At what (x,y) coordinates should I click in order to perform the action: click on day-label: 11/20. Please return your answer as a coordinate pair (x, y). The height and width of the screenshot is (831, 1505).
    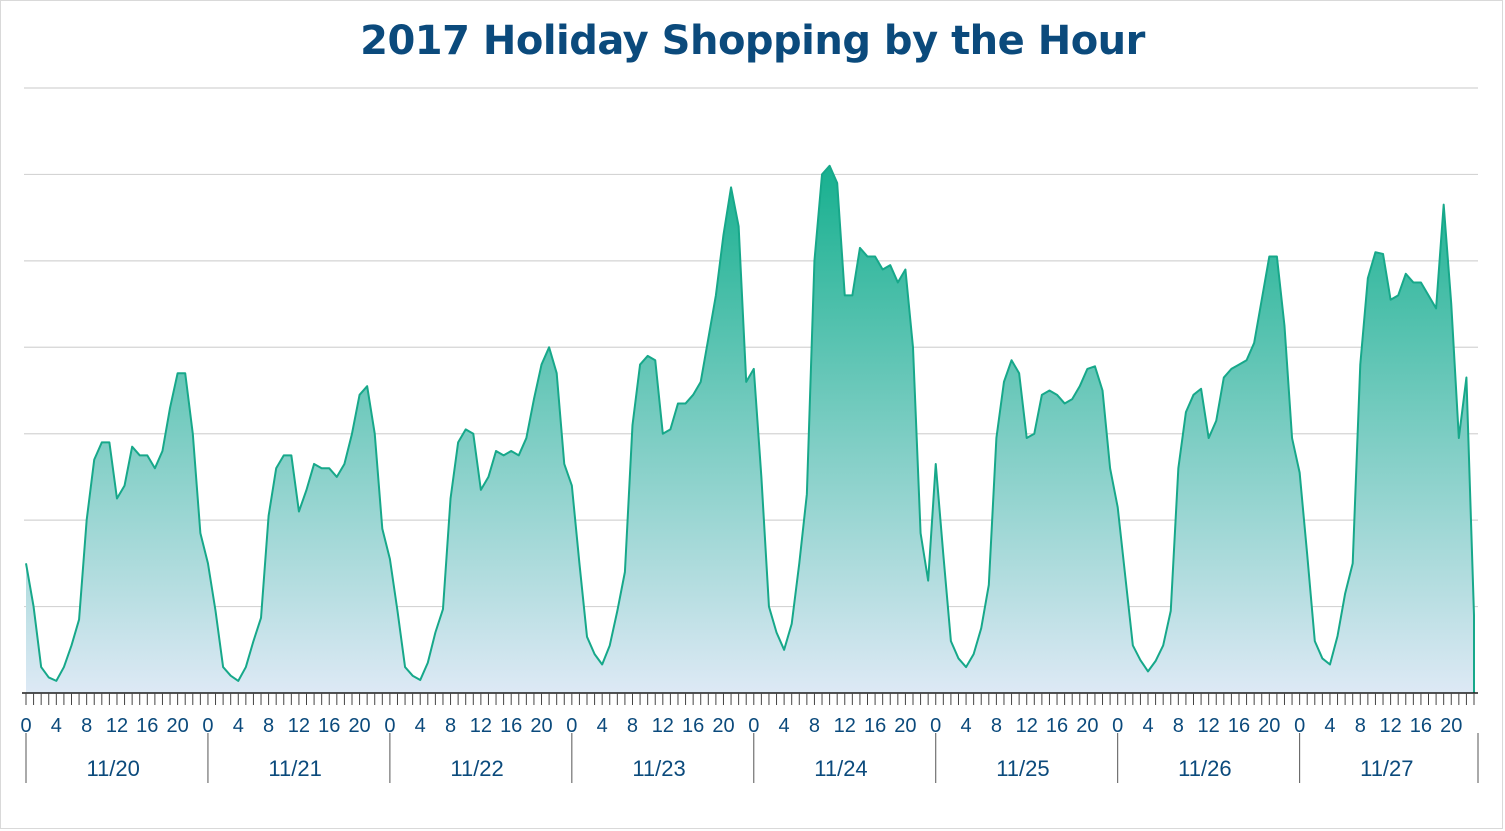
    Looking at the image, I should click on (112, 768).